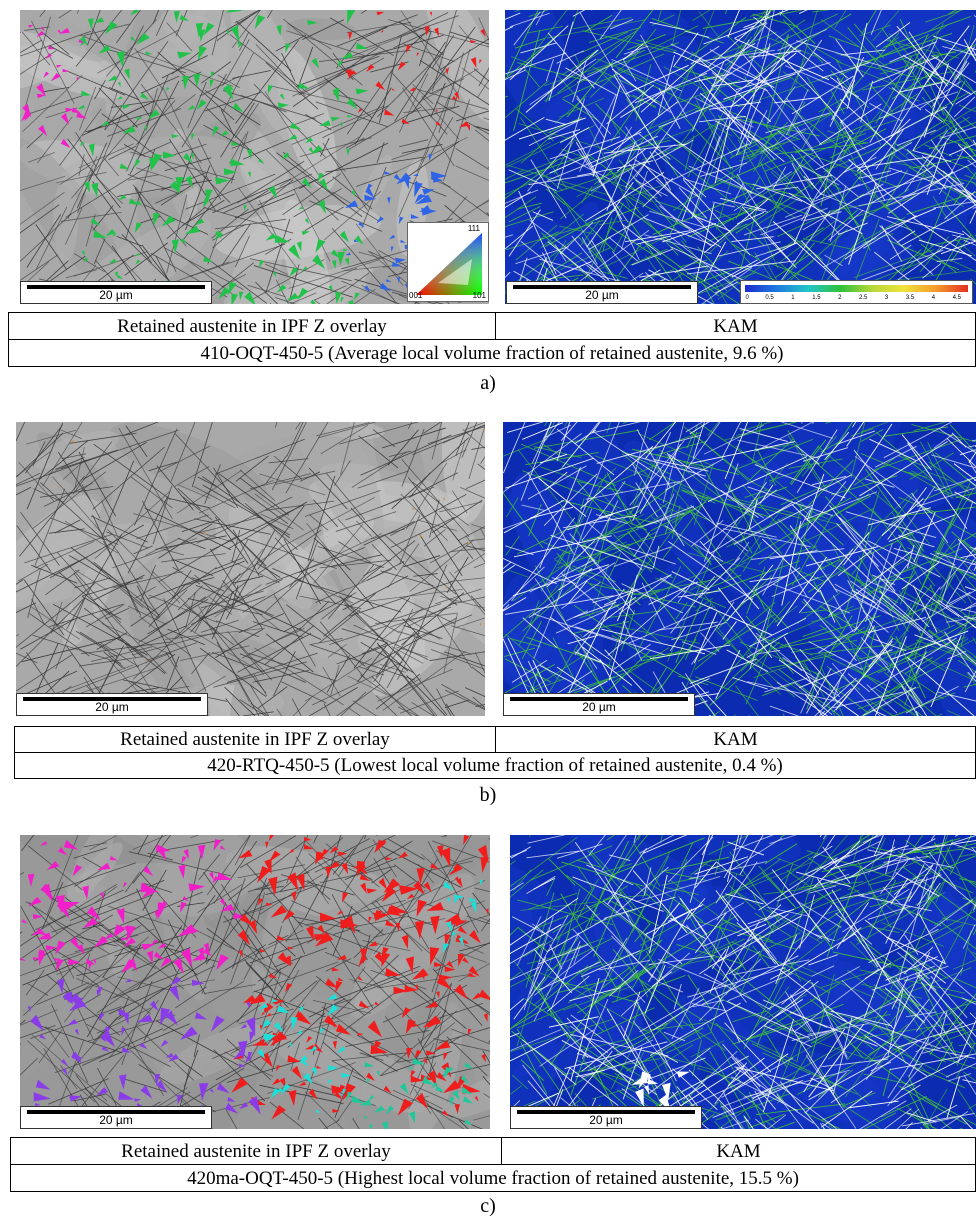 The height and width of the screenshot is (1218, 976). What do you see at coordinates (255, 982) in the screenshot?
I see `ipf-overlay-image-c` at bounding box center [255, 982].